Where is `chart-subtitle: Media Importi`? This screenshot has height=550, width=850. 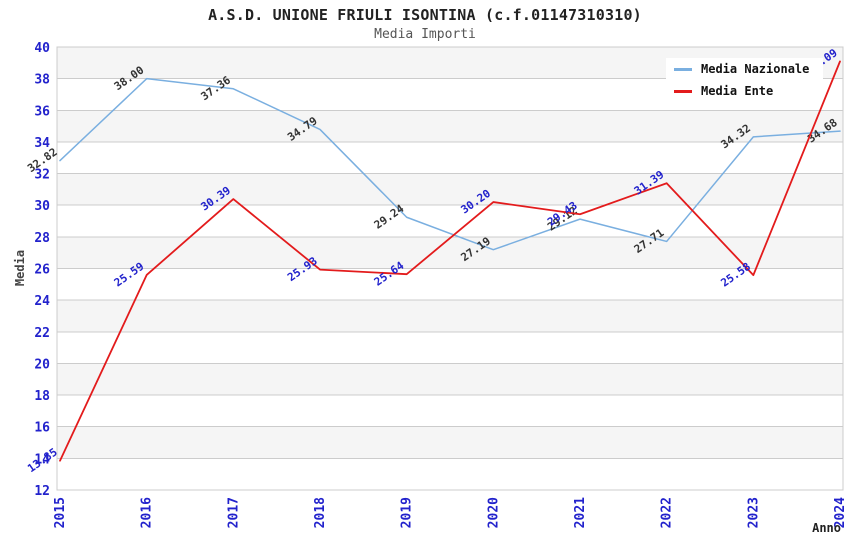 chart-subtitle: Media Importi is located at coordinates (425, 34).